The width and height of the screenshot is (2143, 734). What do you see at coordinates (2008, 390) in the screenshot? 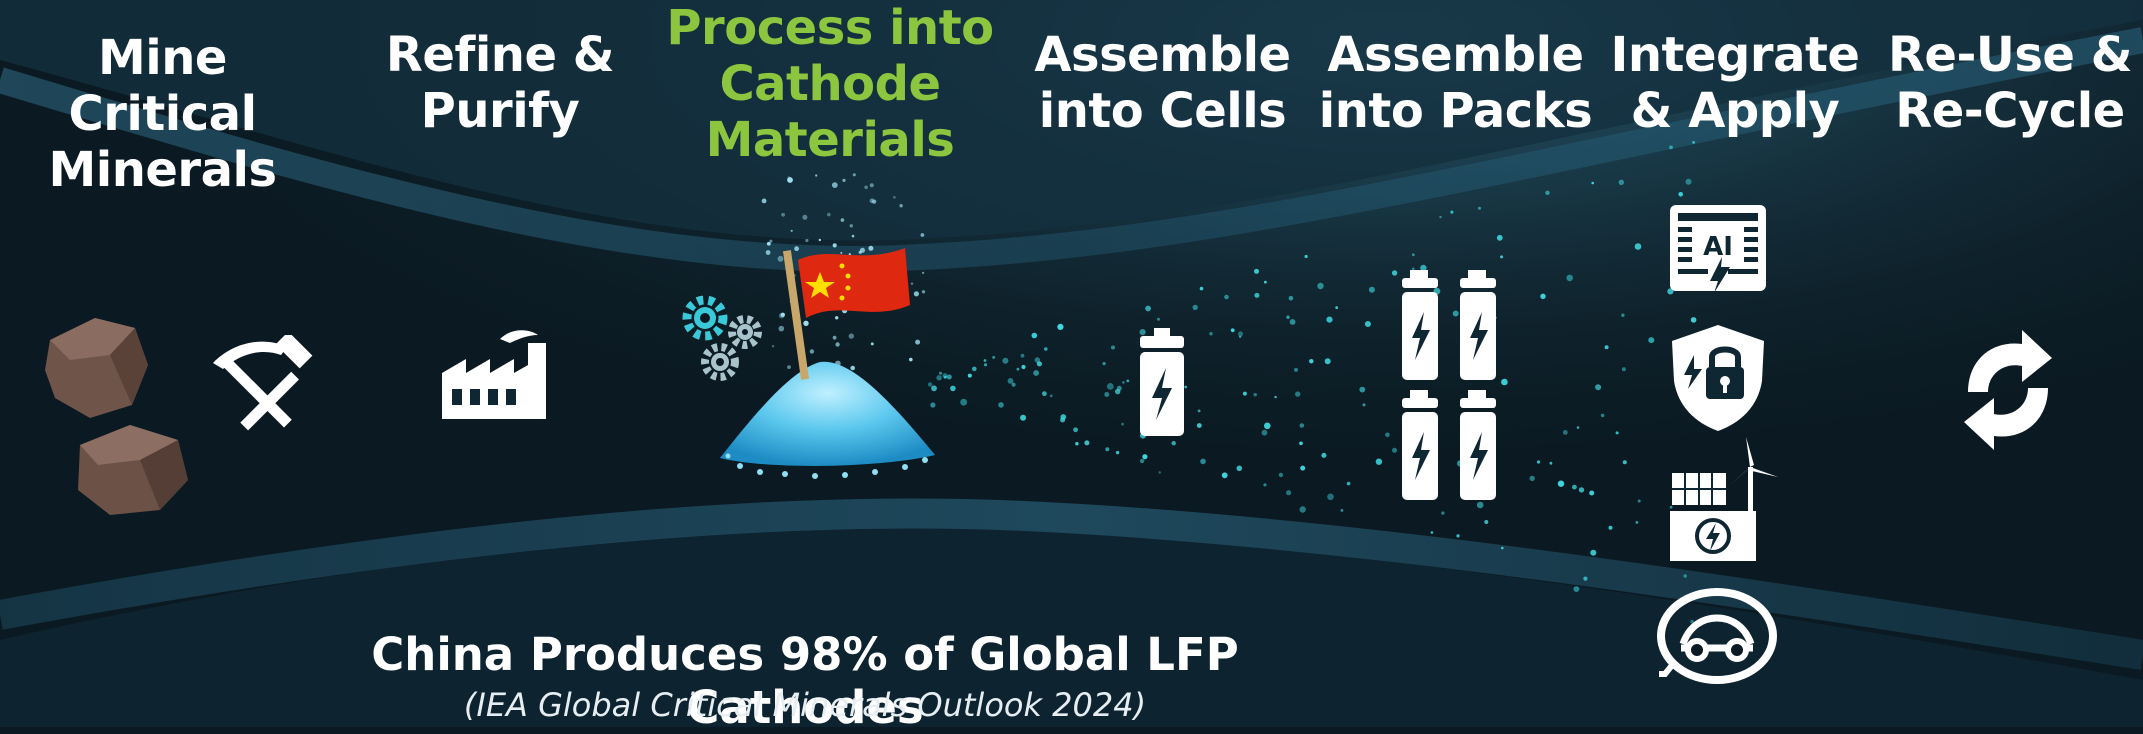
I see `recycle-arrows-icon` at bounding box center [2008, 390].